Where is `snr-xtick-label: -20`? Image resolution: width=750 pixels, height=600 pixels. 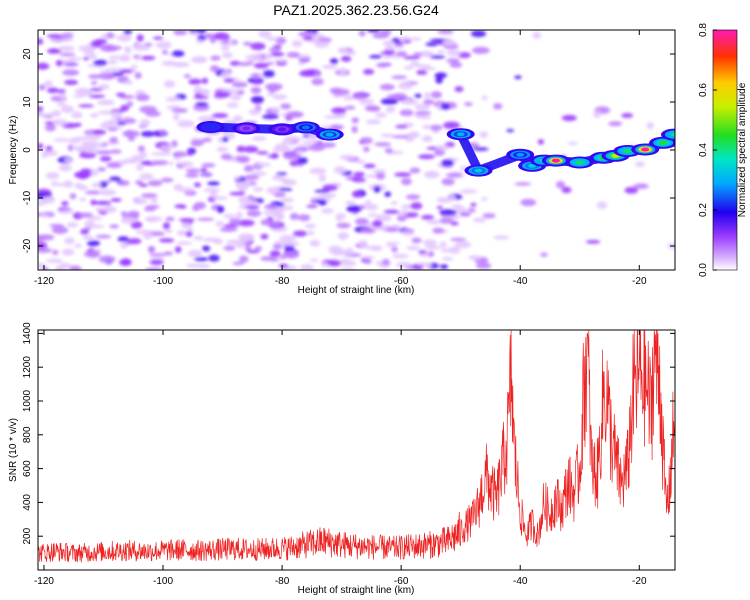
snr-xtick-label: -20 is located at coordinates (639, 581).